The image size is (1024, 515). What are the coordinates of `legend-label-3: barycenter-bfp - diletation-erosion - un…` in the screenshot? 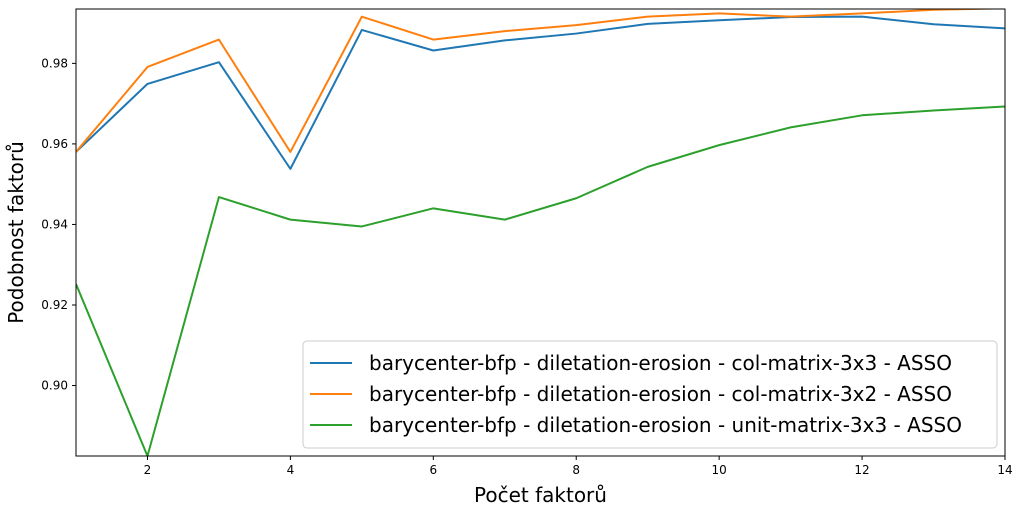 It's located at (665, 425).